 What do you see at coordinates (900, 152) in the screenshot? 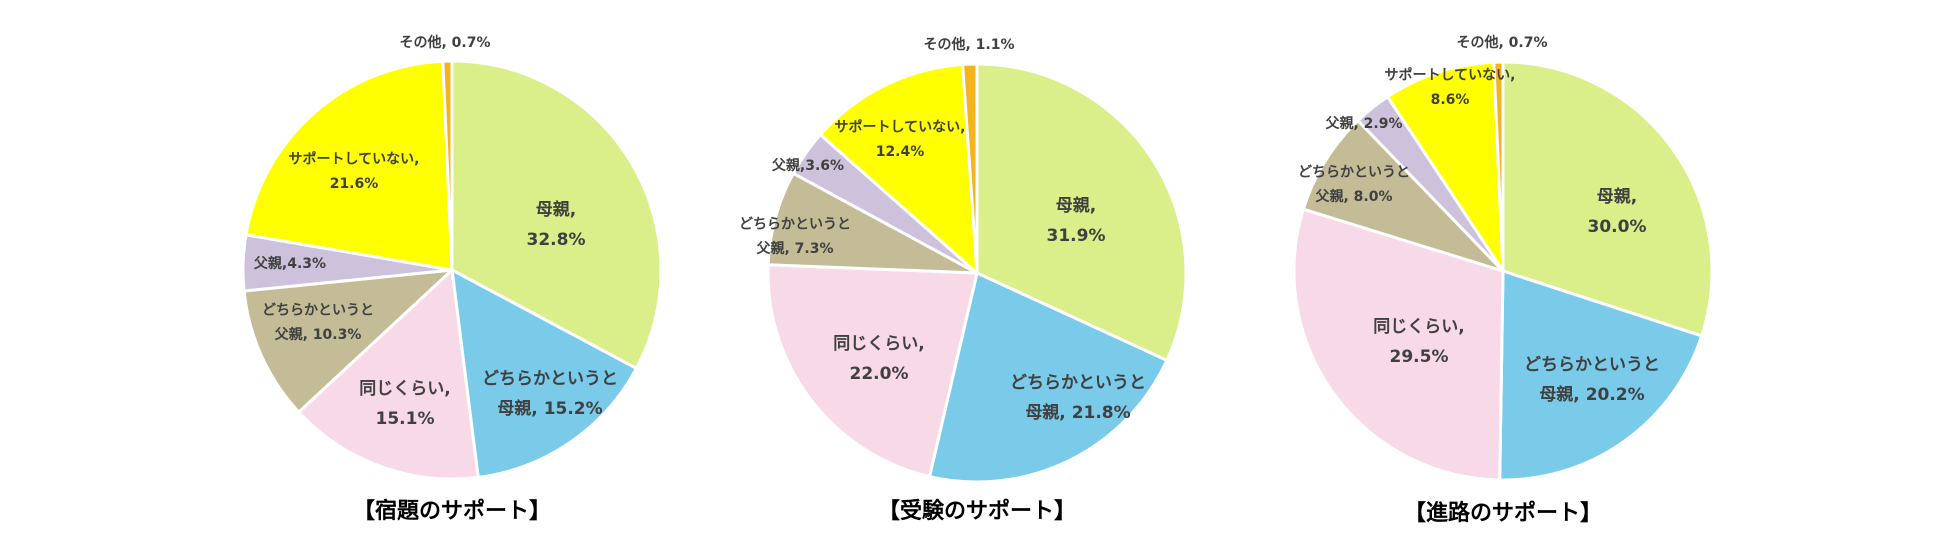
I see `slice-label-line: 12.4%` at bounding box center [900, 152].